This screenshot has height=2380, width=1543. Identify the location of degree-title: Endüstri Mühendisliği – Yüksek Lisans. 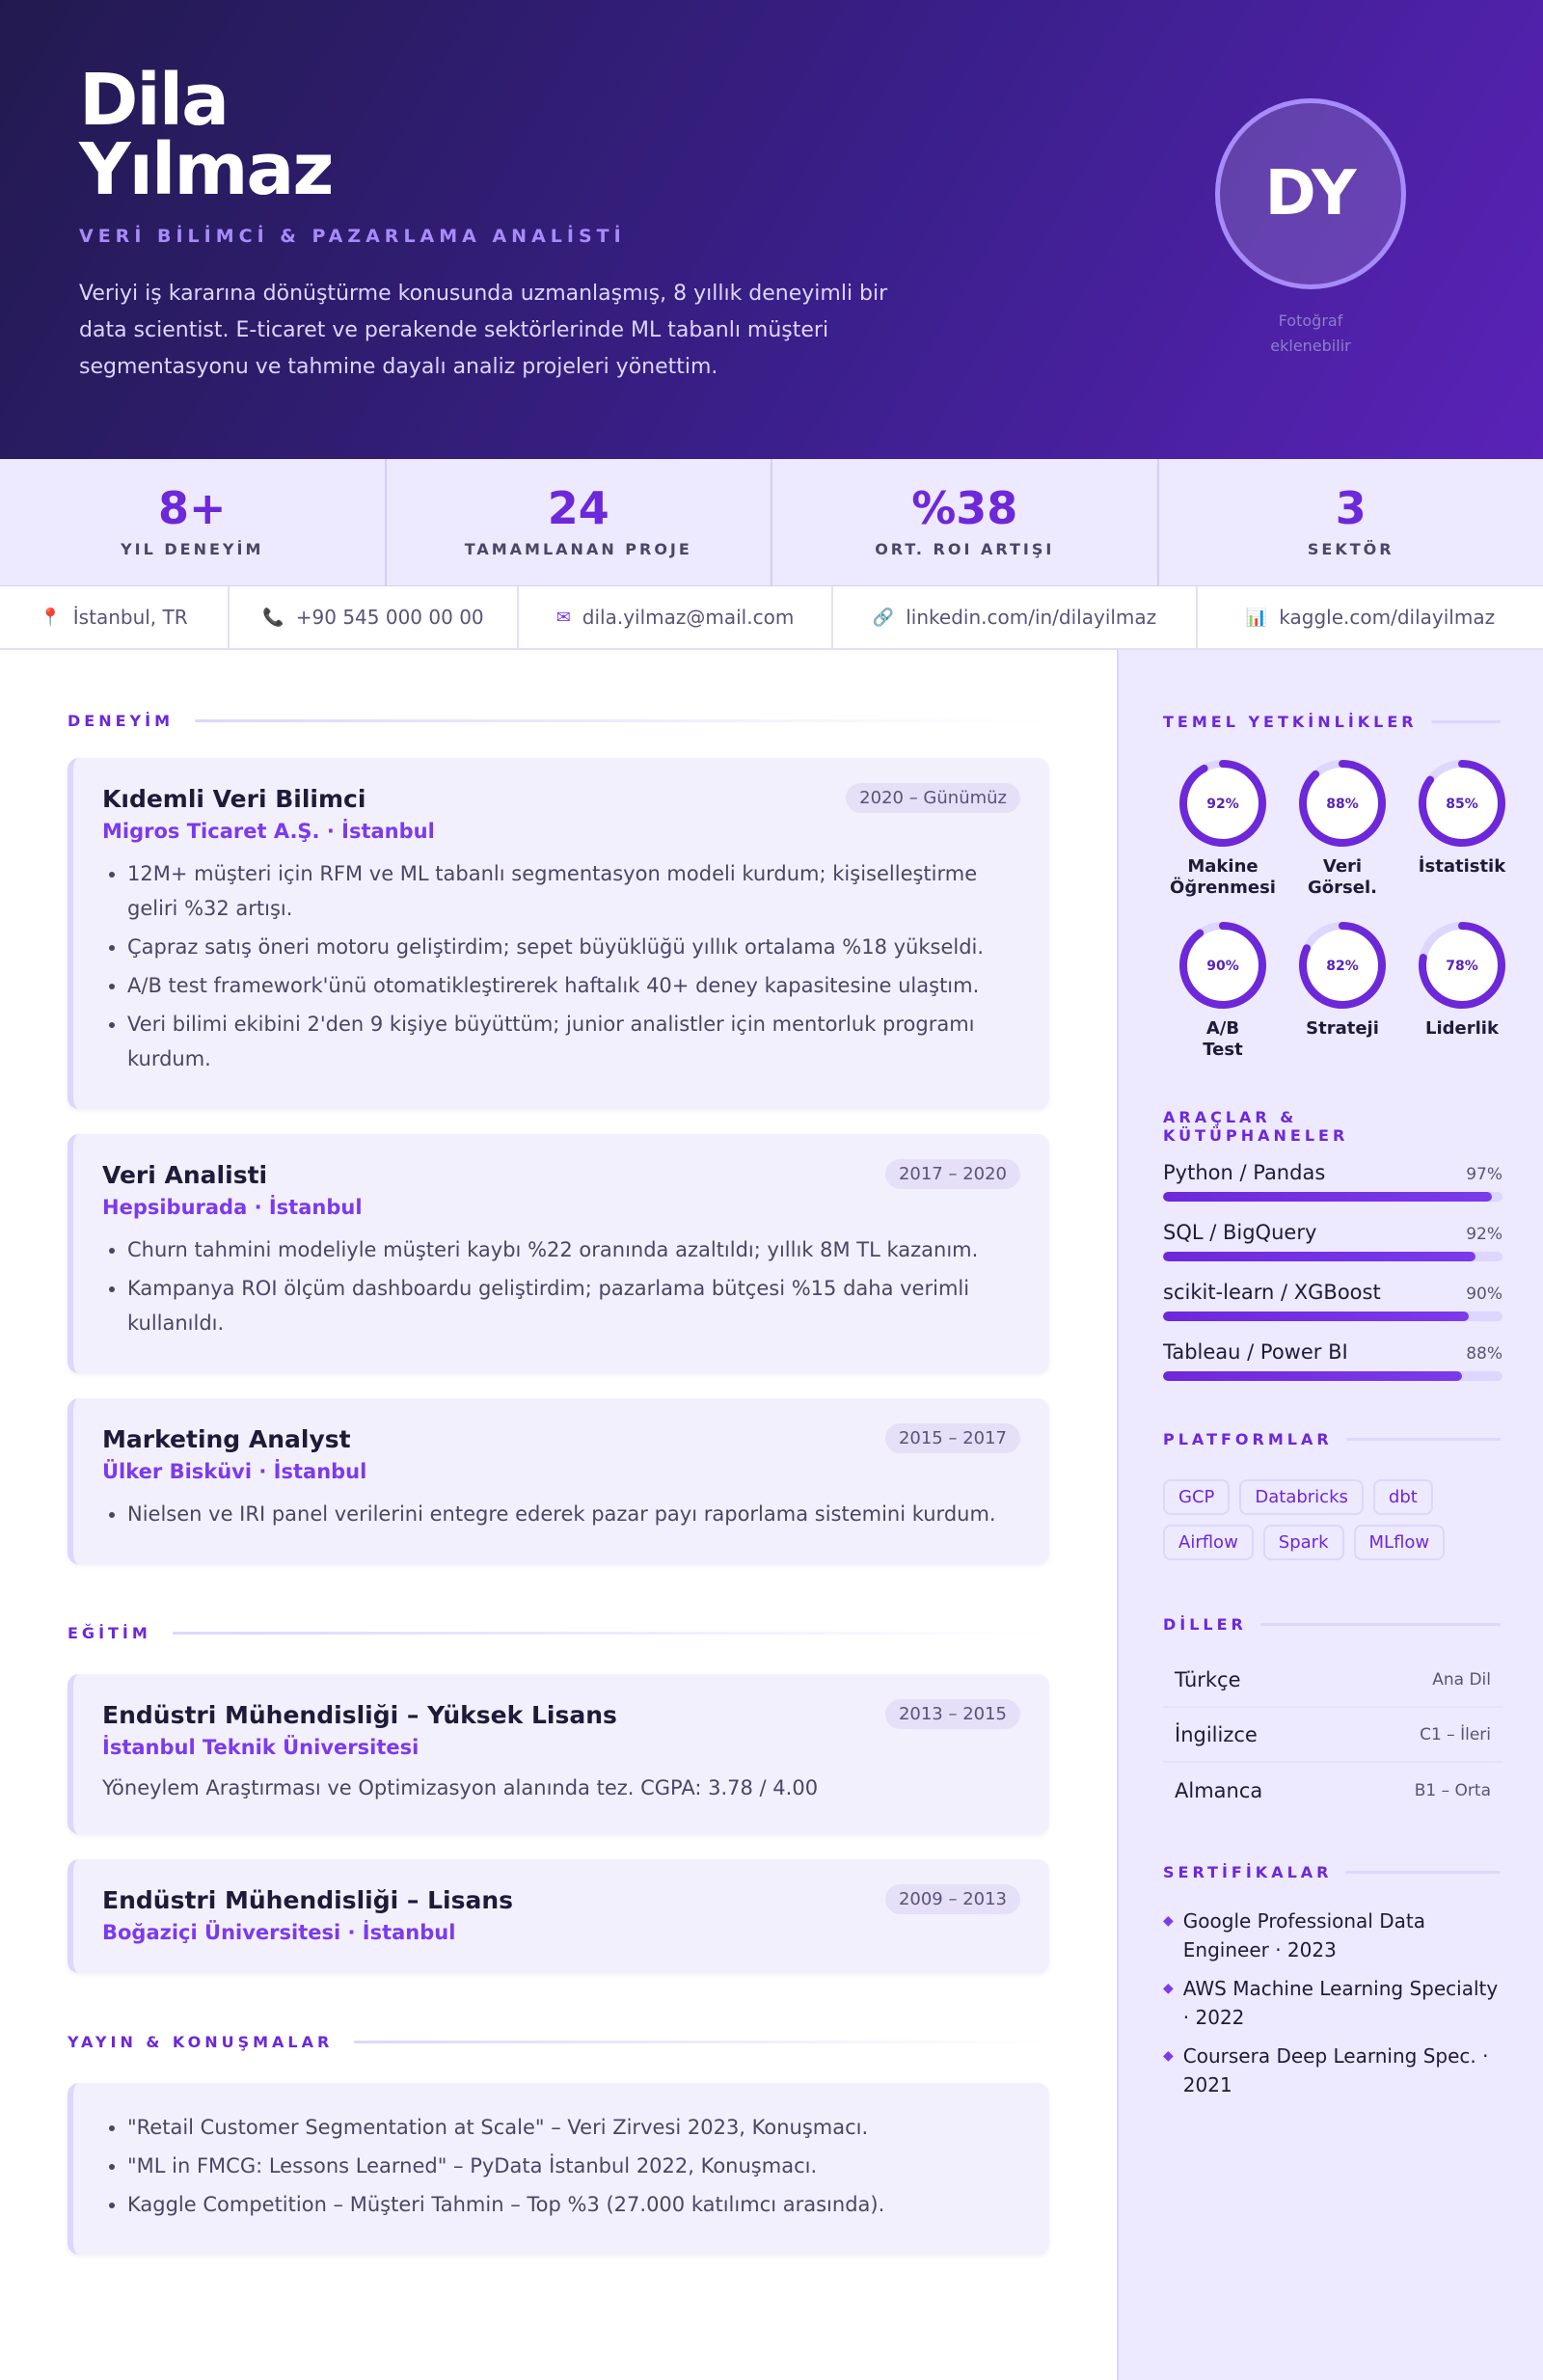
(359, 1715).